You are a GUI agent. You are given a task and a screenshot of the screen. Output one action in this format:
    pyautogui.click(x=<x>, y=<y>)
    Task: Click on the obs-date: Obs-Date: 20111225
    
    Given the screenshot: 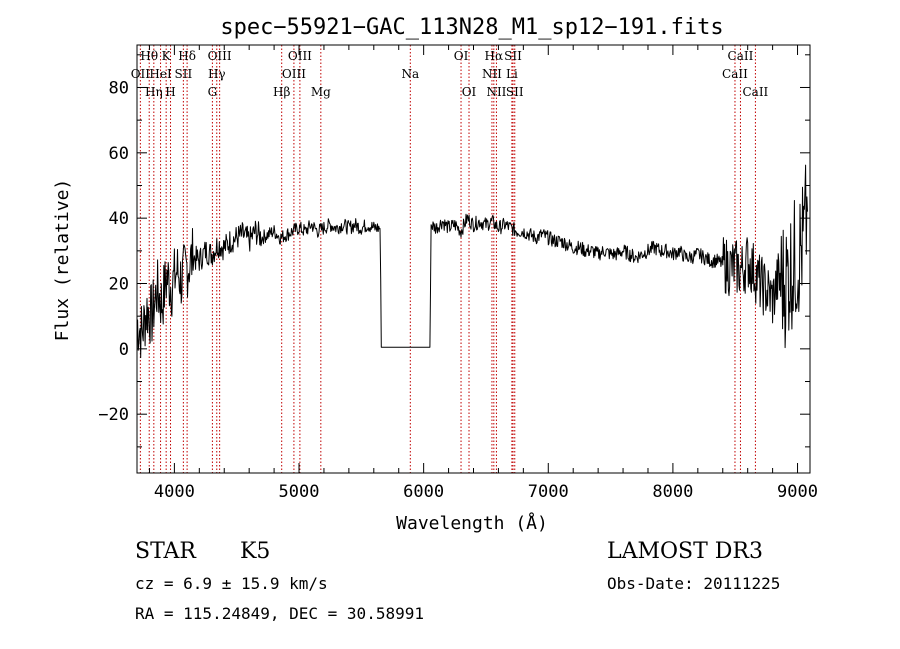 What is the action you would take?
    pyautogui.click(x=694, y=583)
    